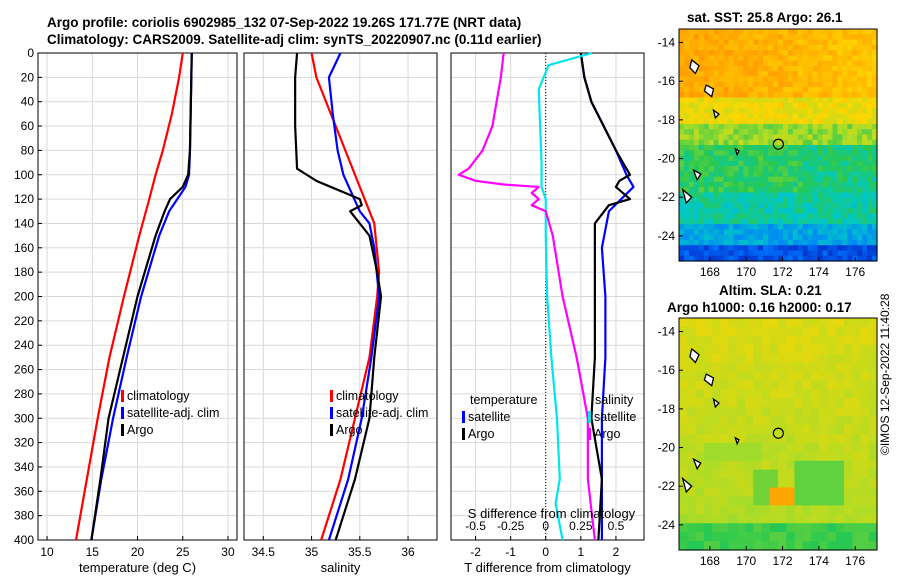 The height and width of the screenshot is (580, 900). What do you see at coordinates (24, 248) in the screenshot?
I see `temperature-y-tick-label: 160` at bounding box center [24, 248].